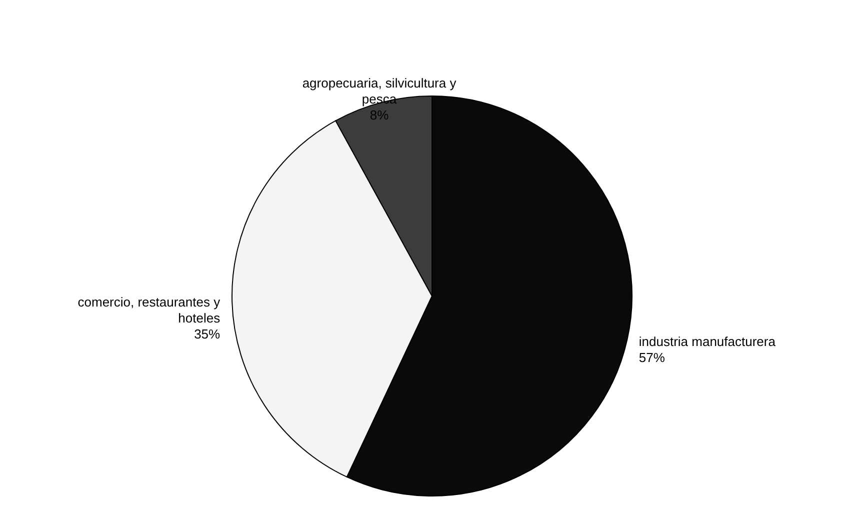 The width and height of the screenshot is (845, 519). Describe the element at coordinates (207, 334) in the screenshot. I see `data-label: 35%` at that location.